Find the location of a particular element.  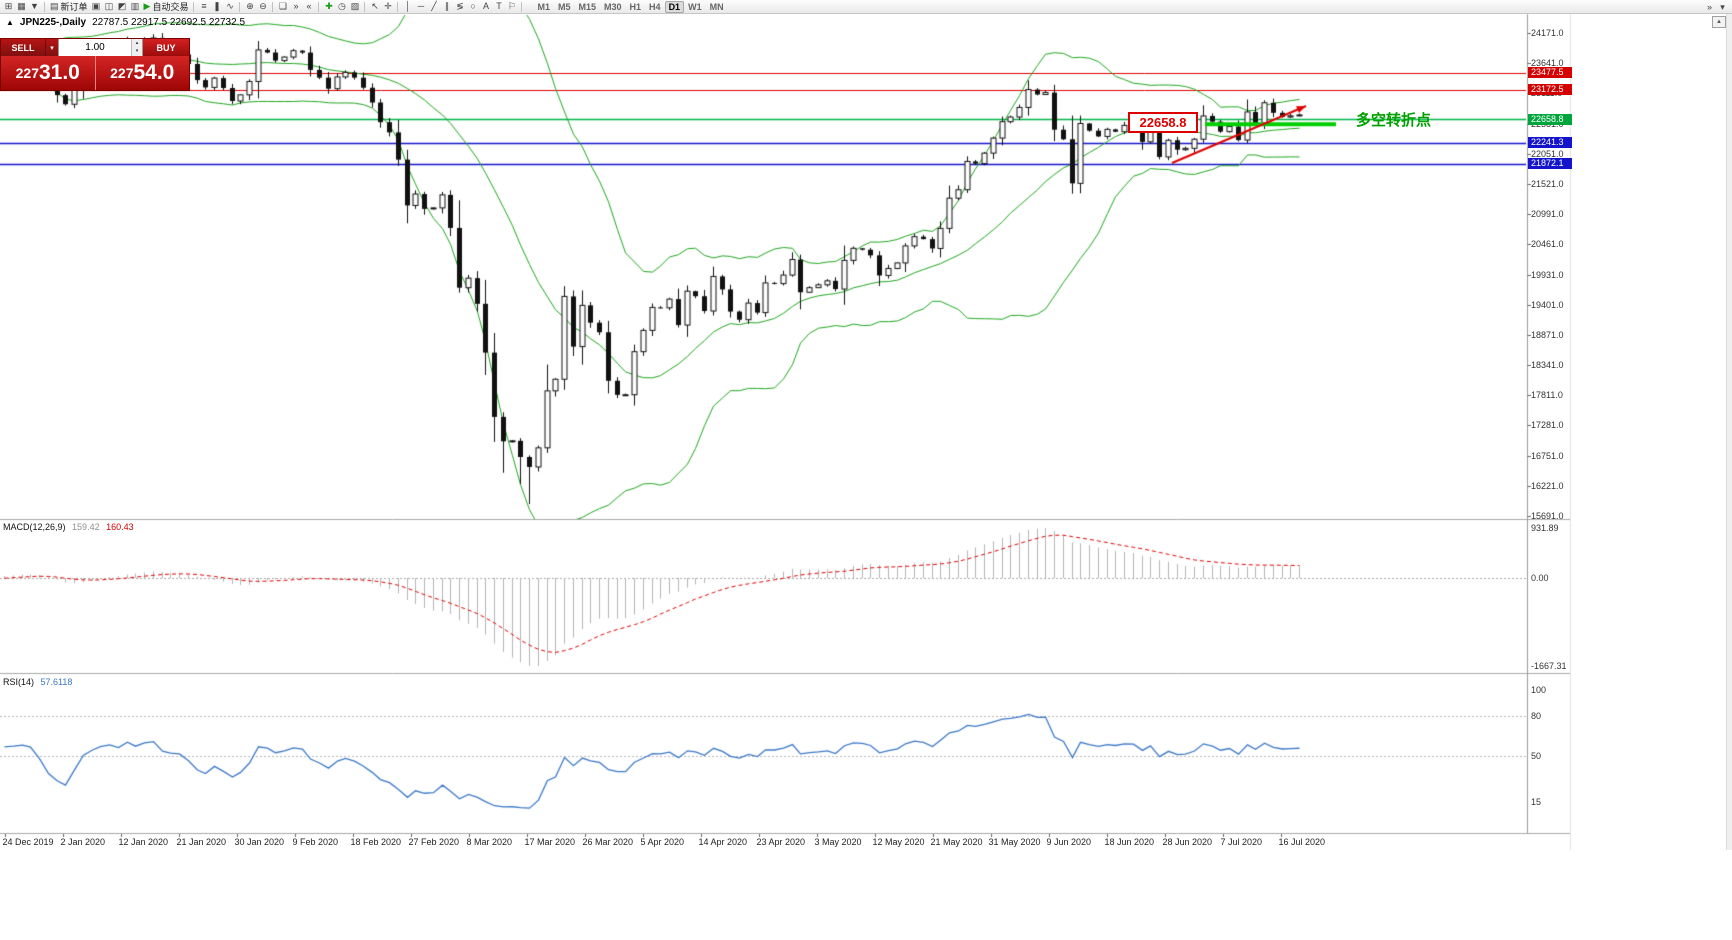

crosshair-icon: ✛ is located at coordinates (387, 7).